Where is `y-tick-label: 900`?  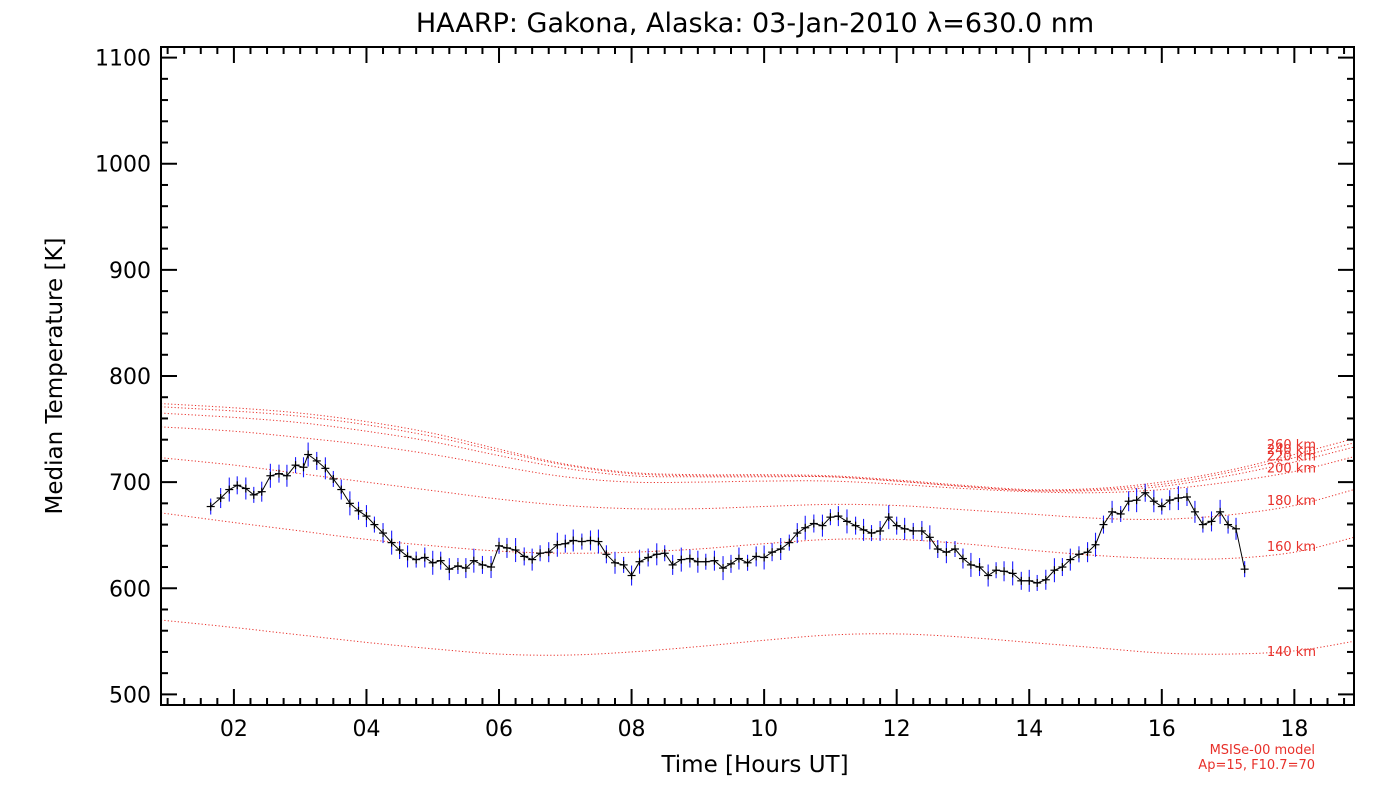
y-tick-label: 900 is located at coordinates (130, 271).